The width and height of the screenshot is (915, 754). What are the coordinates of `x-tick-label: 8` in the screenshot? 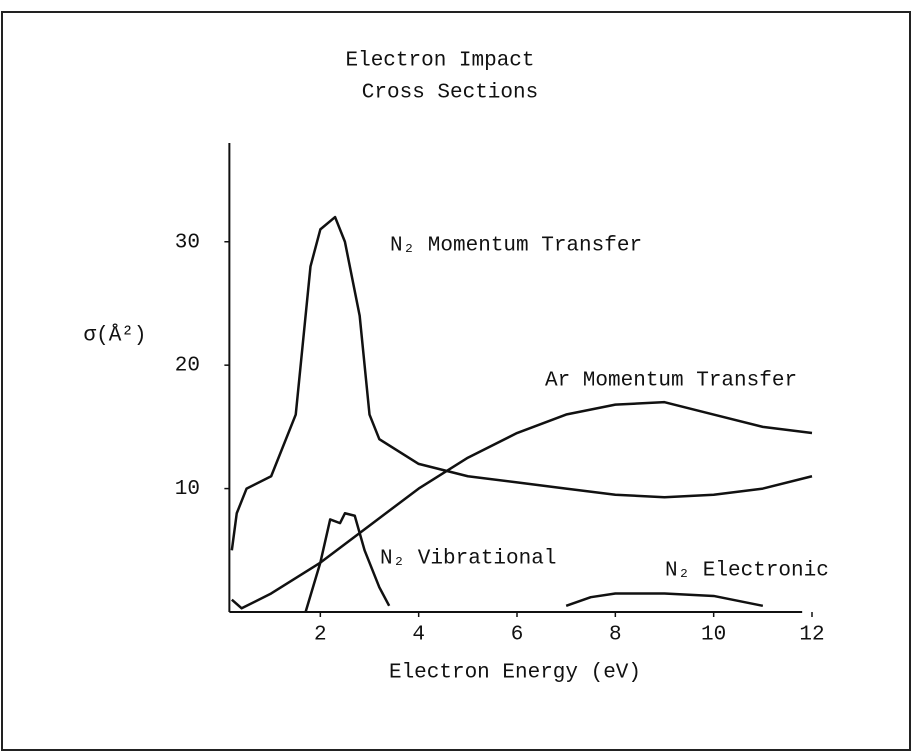 It's located at (615, 635).